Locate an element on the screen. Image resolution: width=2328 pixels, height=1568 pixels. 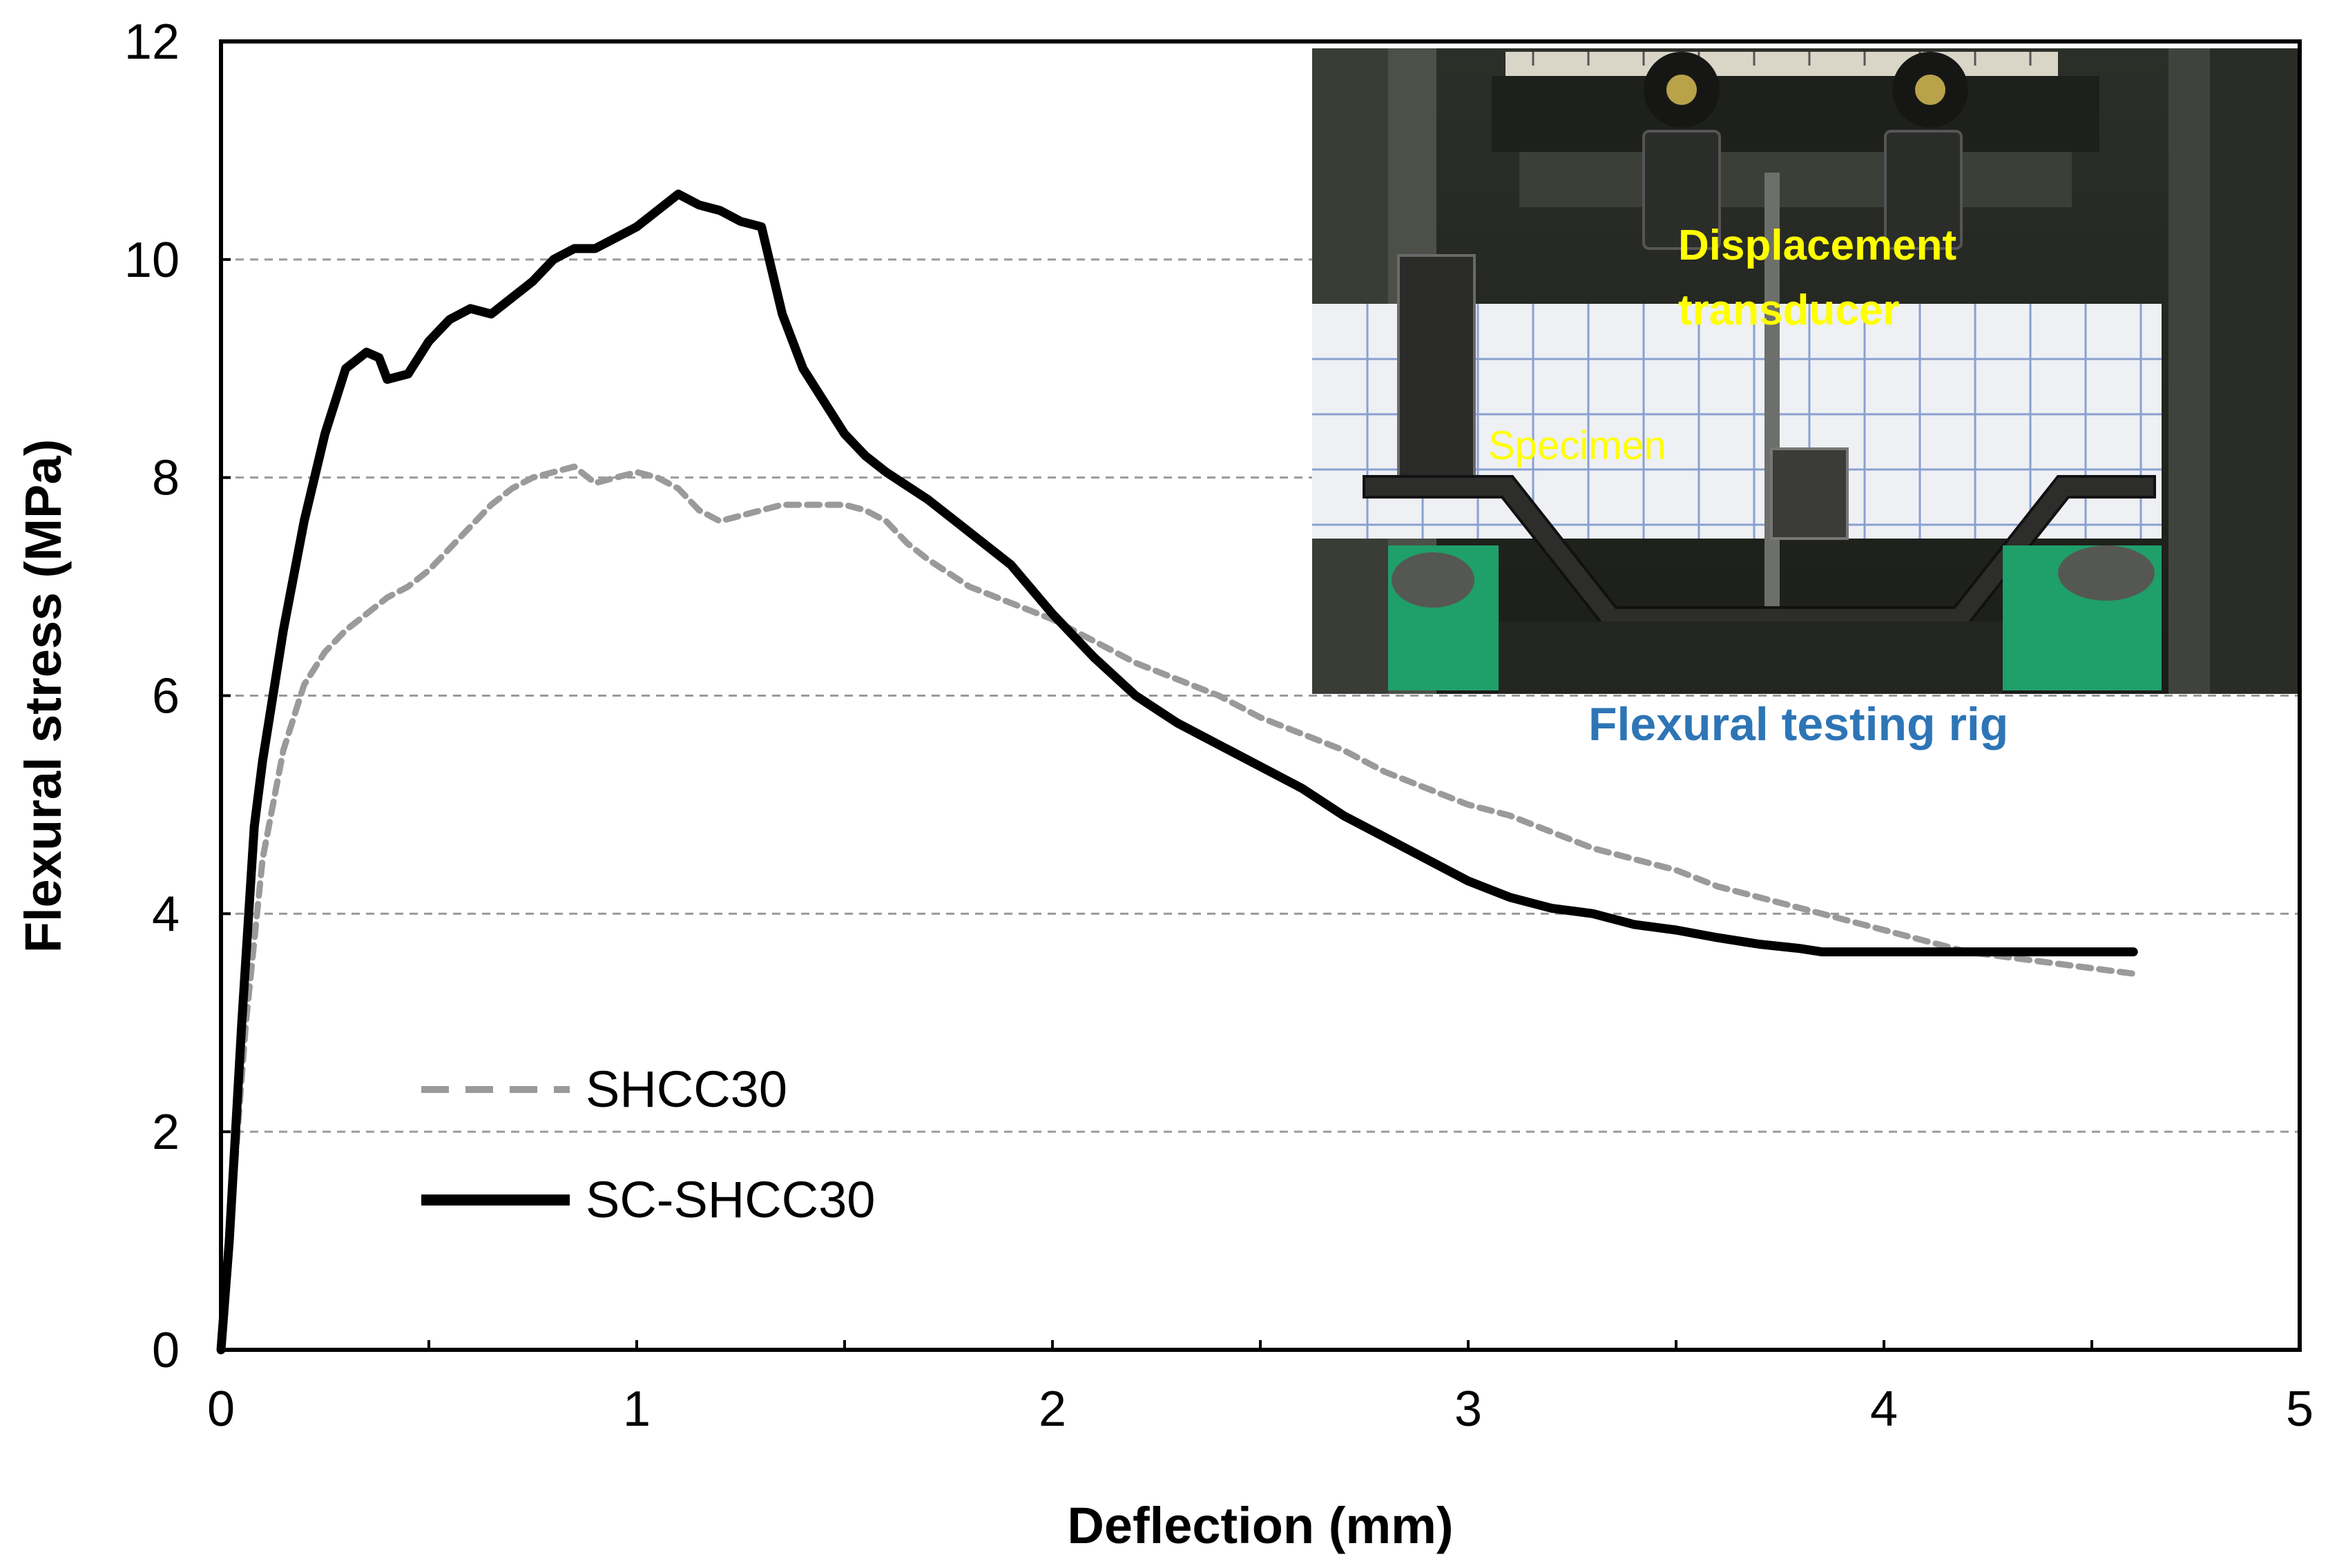
x-tick-label-2: 2 is located at coordinates (1052, 1409).